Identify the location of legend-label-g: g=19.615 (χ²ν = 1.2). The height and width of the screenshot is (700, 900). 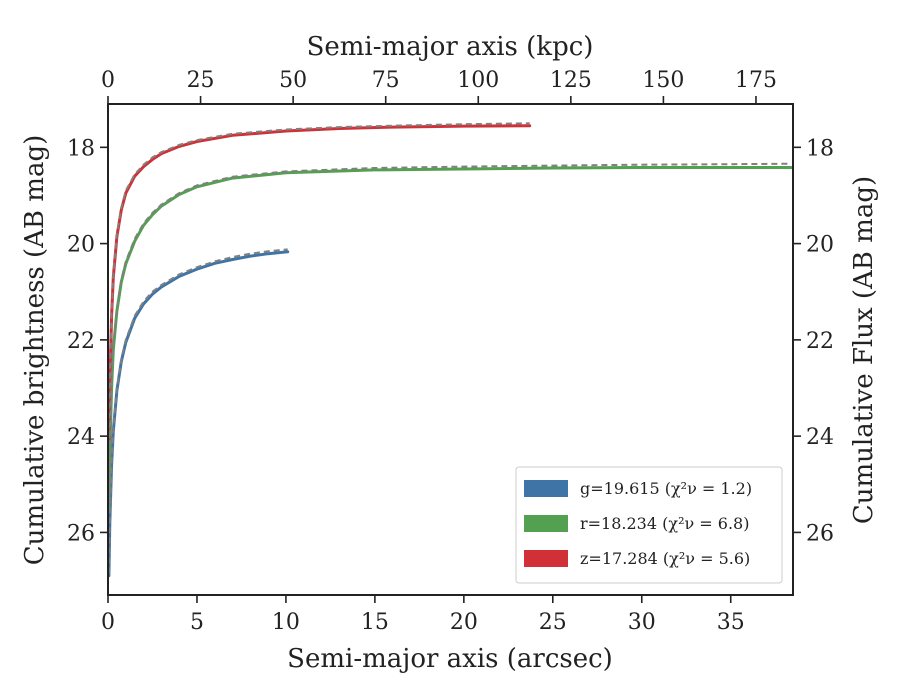
(666, 488).